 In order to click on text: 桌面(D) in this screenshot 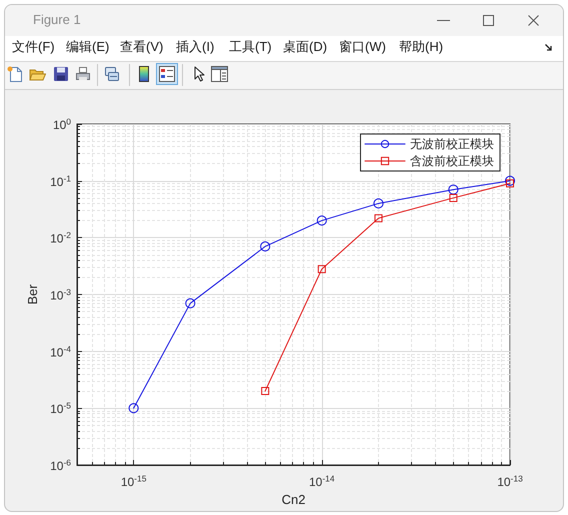, I will do `click(305, 47)`.